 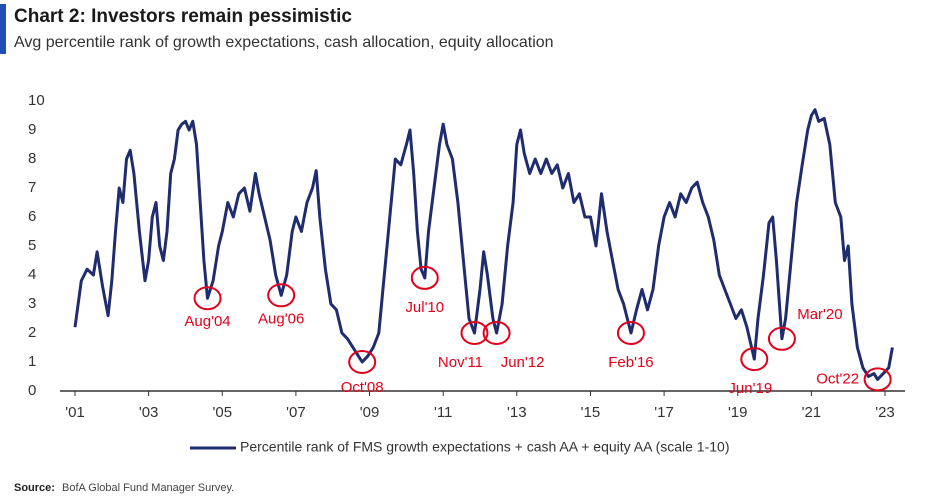 What do you see at coordinates (207, 321) in the screenshot?
I see `annotation-label: Aug'04` at bounding box center [207, 321].